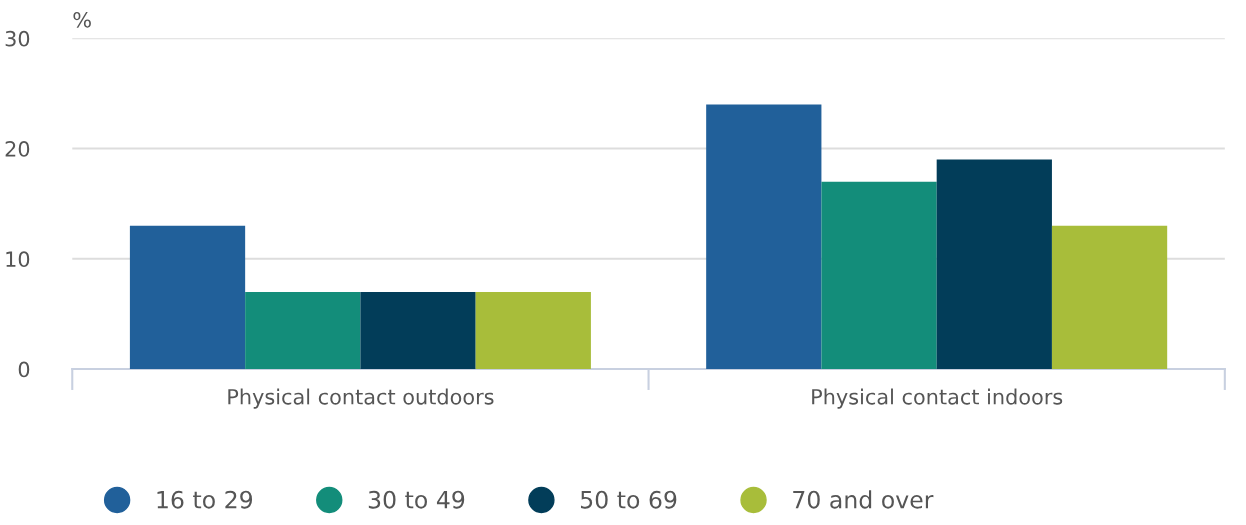 The width and height of the screenshot is (1246, 525). What do you see at coordinates (416, 499) in the screenshot?
I see `legend-label: 30 to 49` at bounding box center [416, 499].